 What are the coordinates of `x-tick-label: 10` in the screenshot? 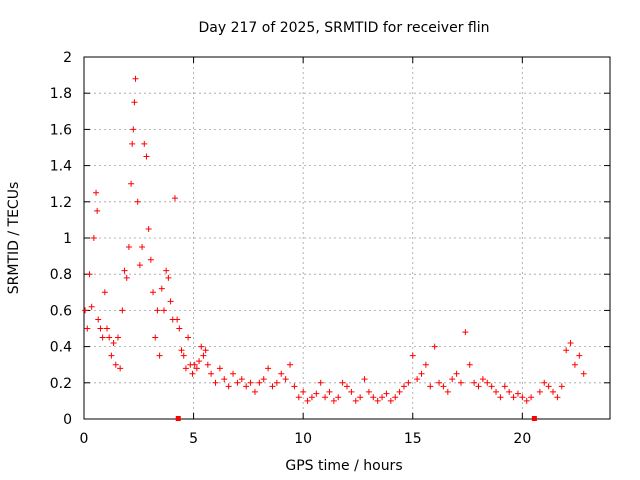 It's located at (303, 439).